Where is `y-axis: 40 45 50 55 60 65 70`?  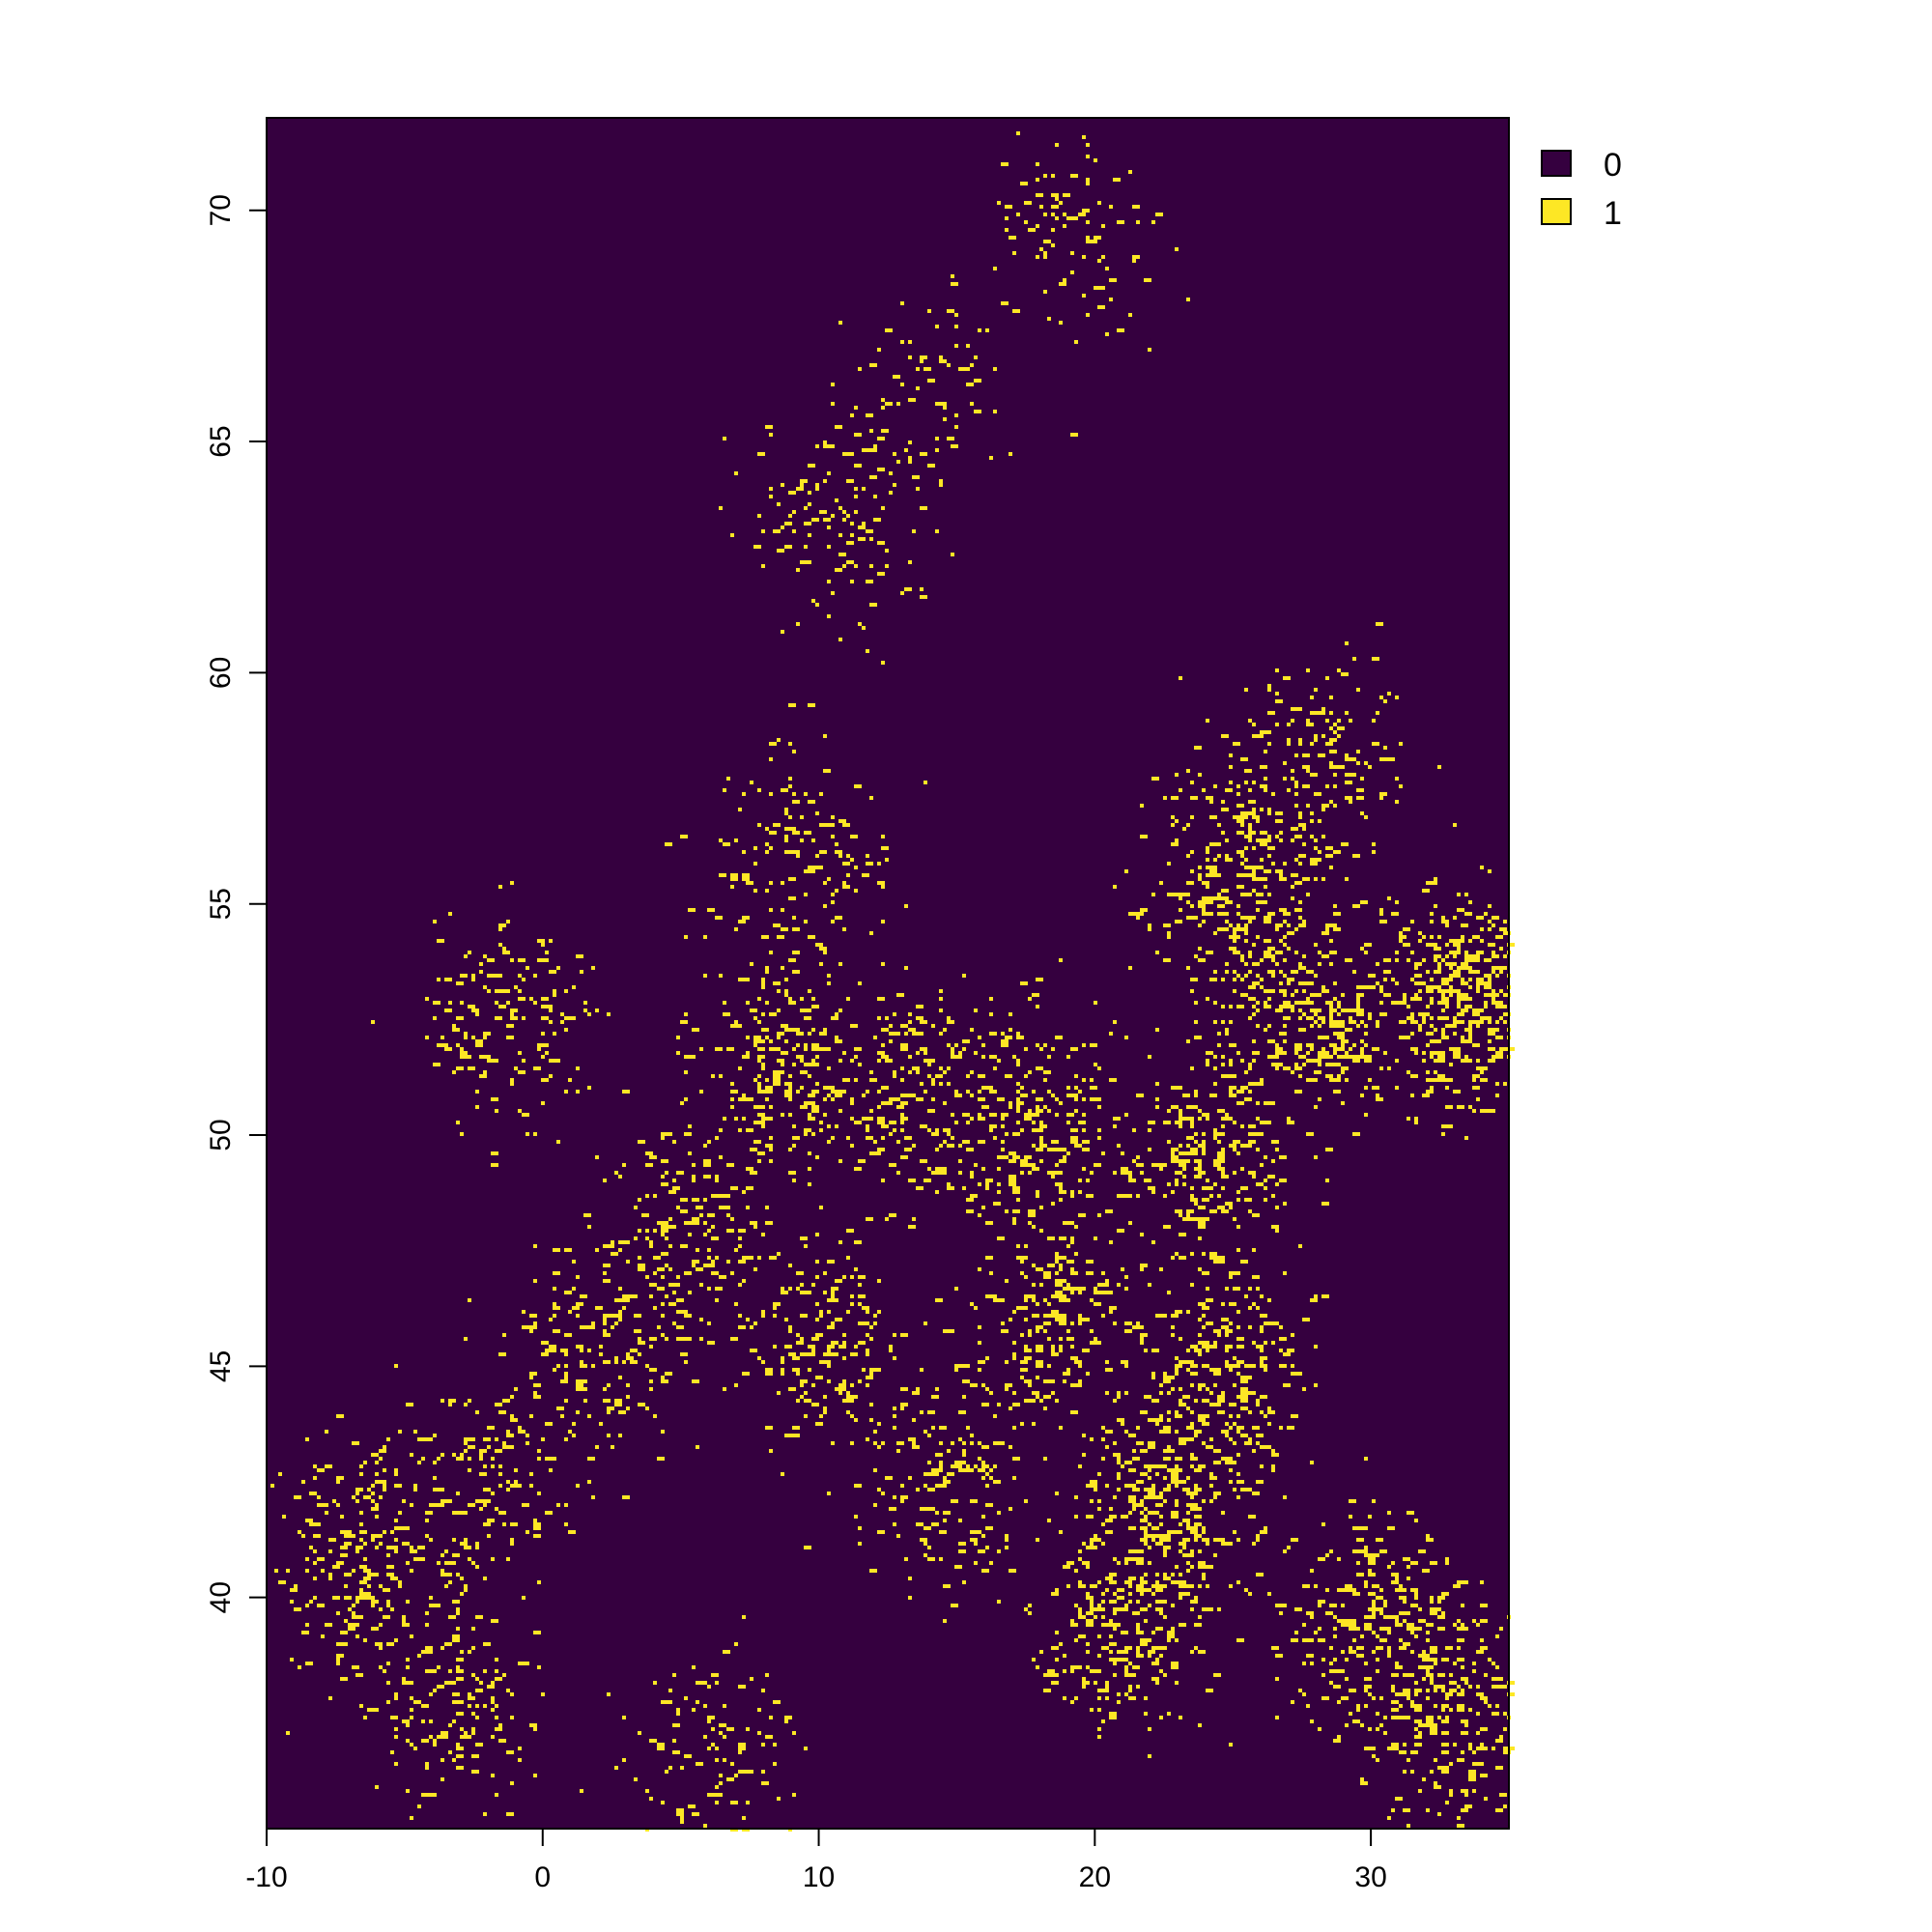
y-axis: 40 45 50 55 60 65 70 is located at coordinates (236, 903).